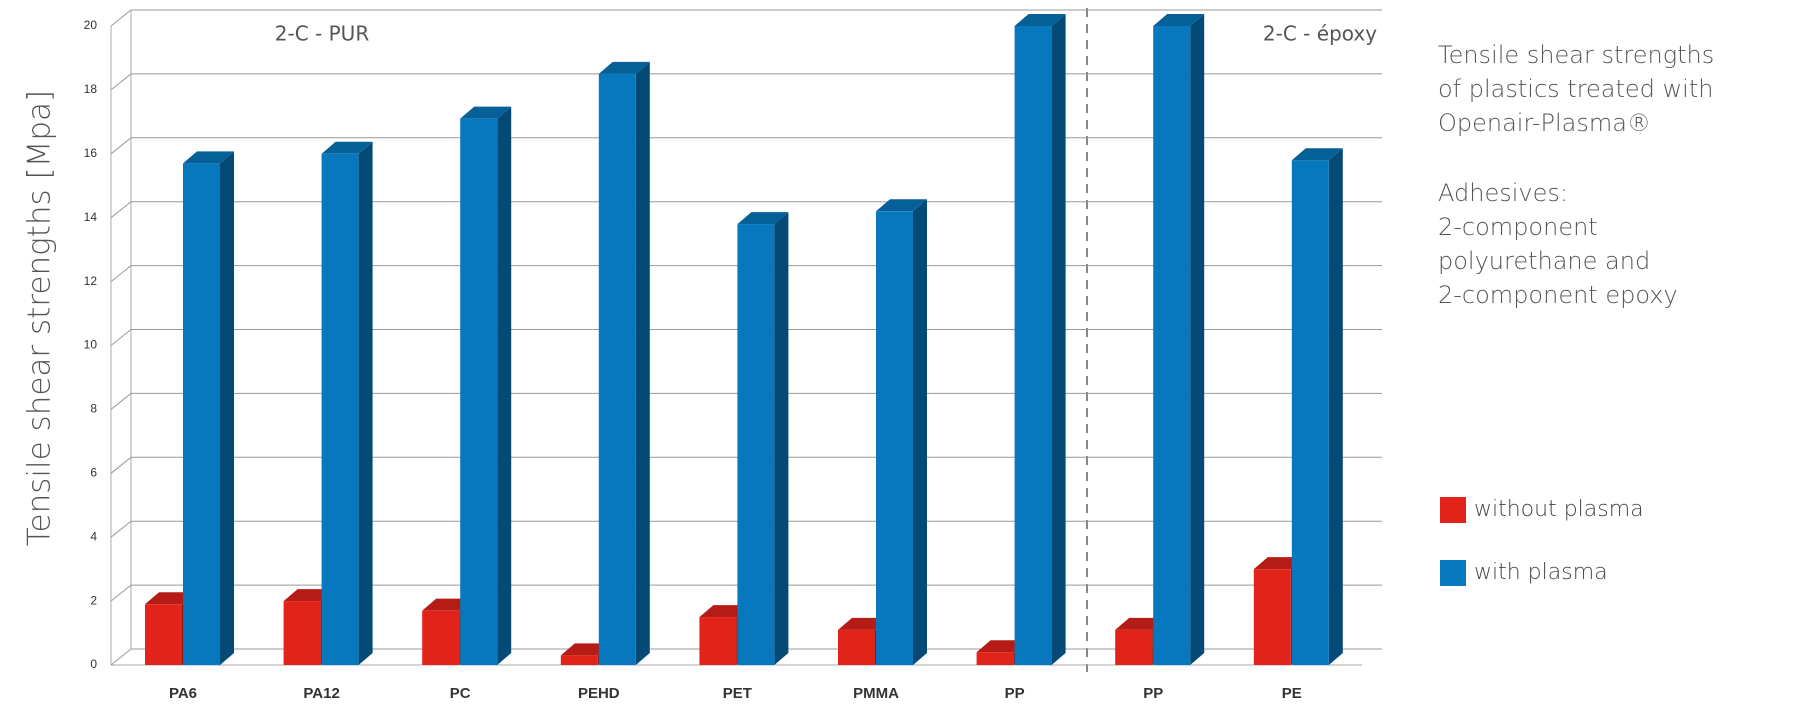 The height and width of the screenshot is (715, 1819). Describe the element at coordinates (93, 409) in the screenshot. I see `y-tick-label: 8` at that location.